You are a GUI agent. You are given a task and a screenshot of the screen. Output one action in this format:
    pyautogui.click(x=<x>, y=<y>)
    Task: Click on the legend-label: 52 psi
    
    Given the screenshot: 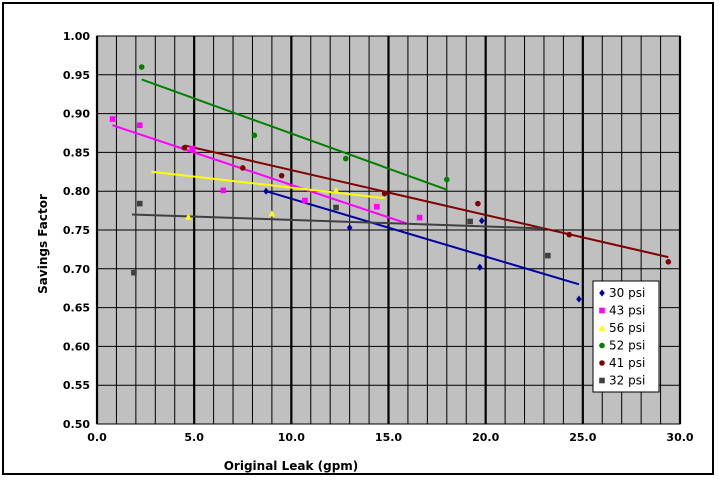 What is the action you would take?
    pyautogui.click(x=627, y=346)
    